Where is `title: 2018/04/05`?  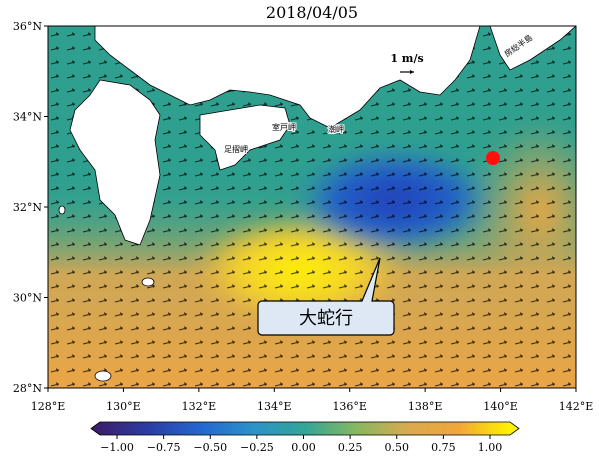
title: 2018/04/05 is located at coordinates (312, 12).